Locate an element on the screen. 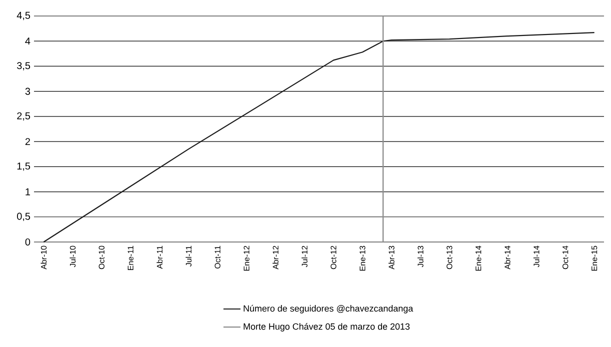  legend-label: Número de seguidores @chavezcandanga is located at coordinates (329, 309).